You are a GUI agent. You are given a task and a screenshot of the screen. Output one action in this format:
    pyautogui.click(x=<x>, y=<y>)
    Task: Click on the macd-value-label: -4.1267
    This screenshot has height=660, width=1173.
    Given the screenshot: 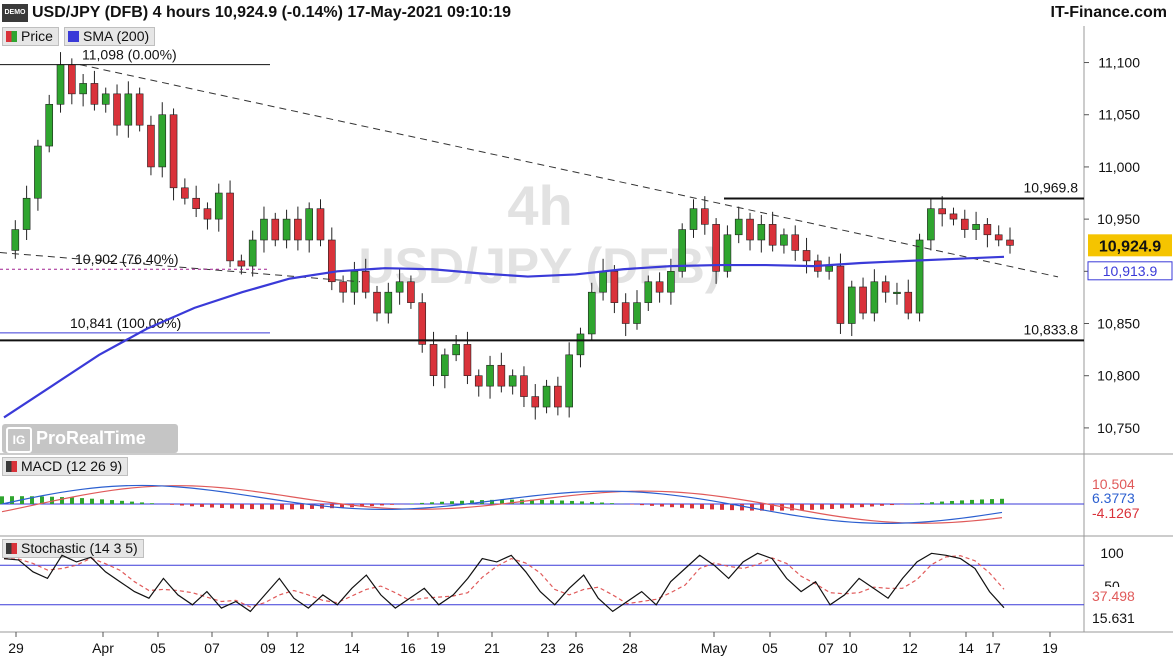 What is the action you would take?
    pyautogui.click(x=1116, y=513)
    